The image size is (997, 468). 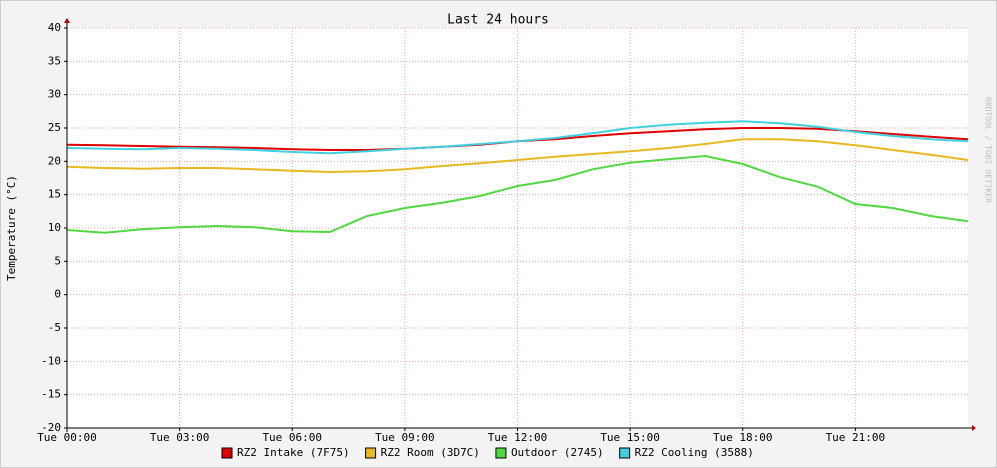 I want to click on legend-item: RZ2 Intake (7F75), so click(x=285, y=452).